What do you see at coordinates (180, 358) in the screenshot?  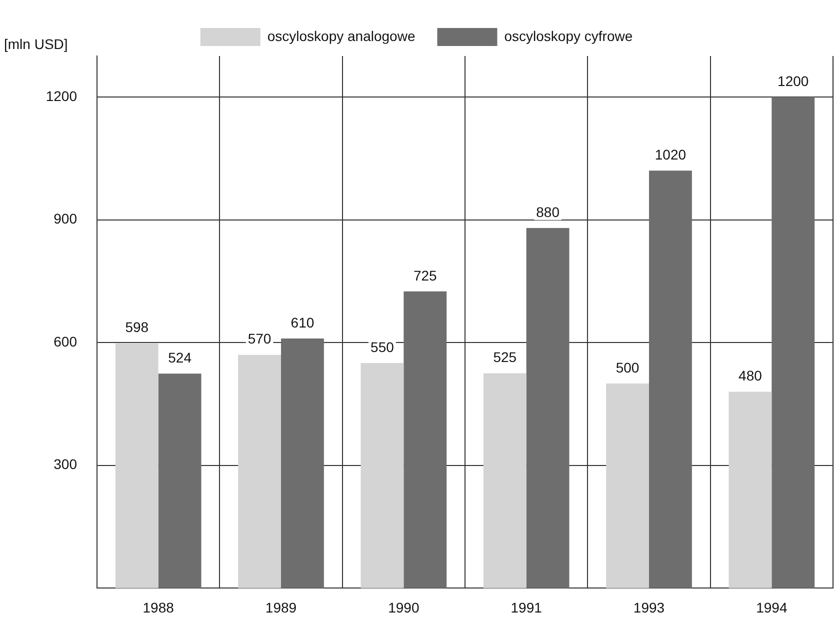 I see `data-label: 524` at bounding box center [180, 358].